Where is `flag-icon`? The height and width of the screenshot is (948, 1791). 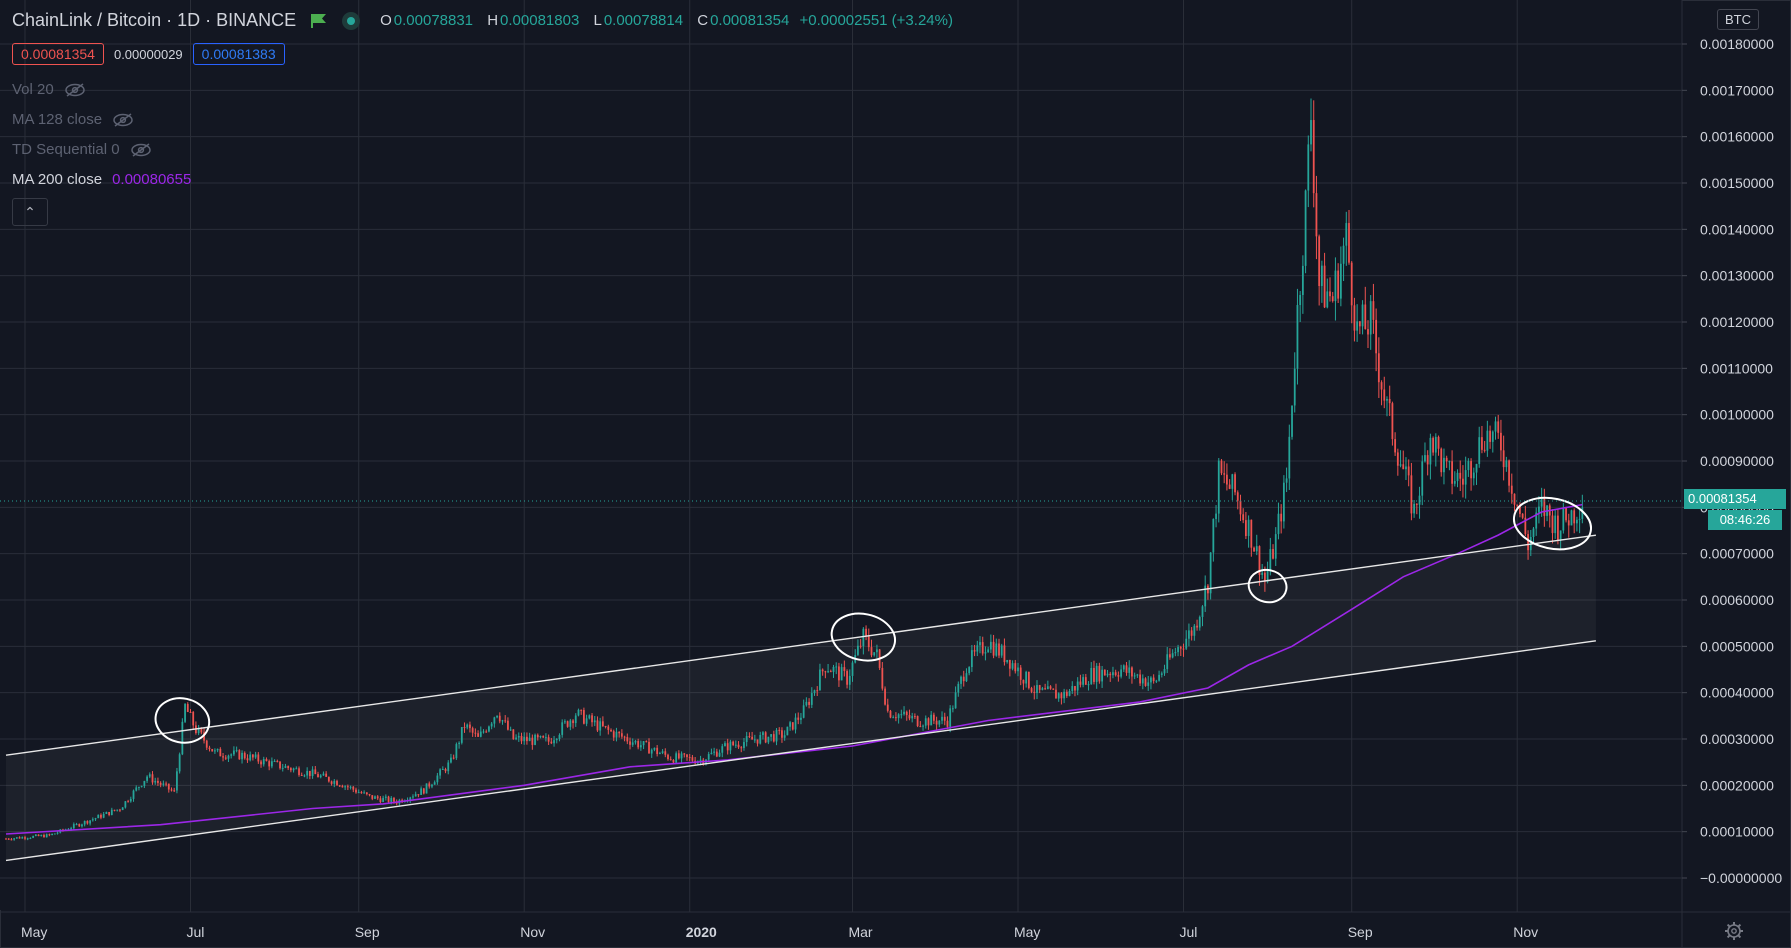 flag-icon is located at coordinates (319, 21).